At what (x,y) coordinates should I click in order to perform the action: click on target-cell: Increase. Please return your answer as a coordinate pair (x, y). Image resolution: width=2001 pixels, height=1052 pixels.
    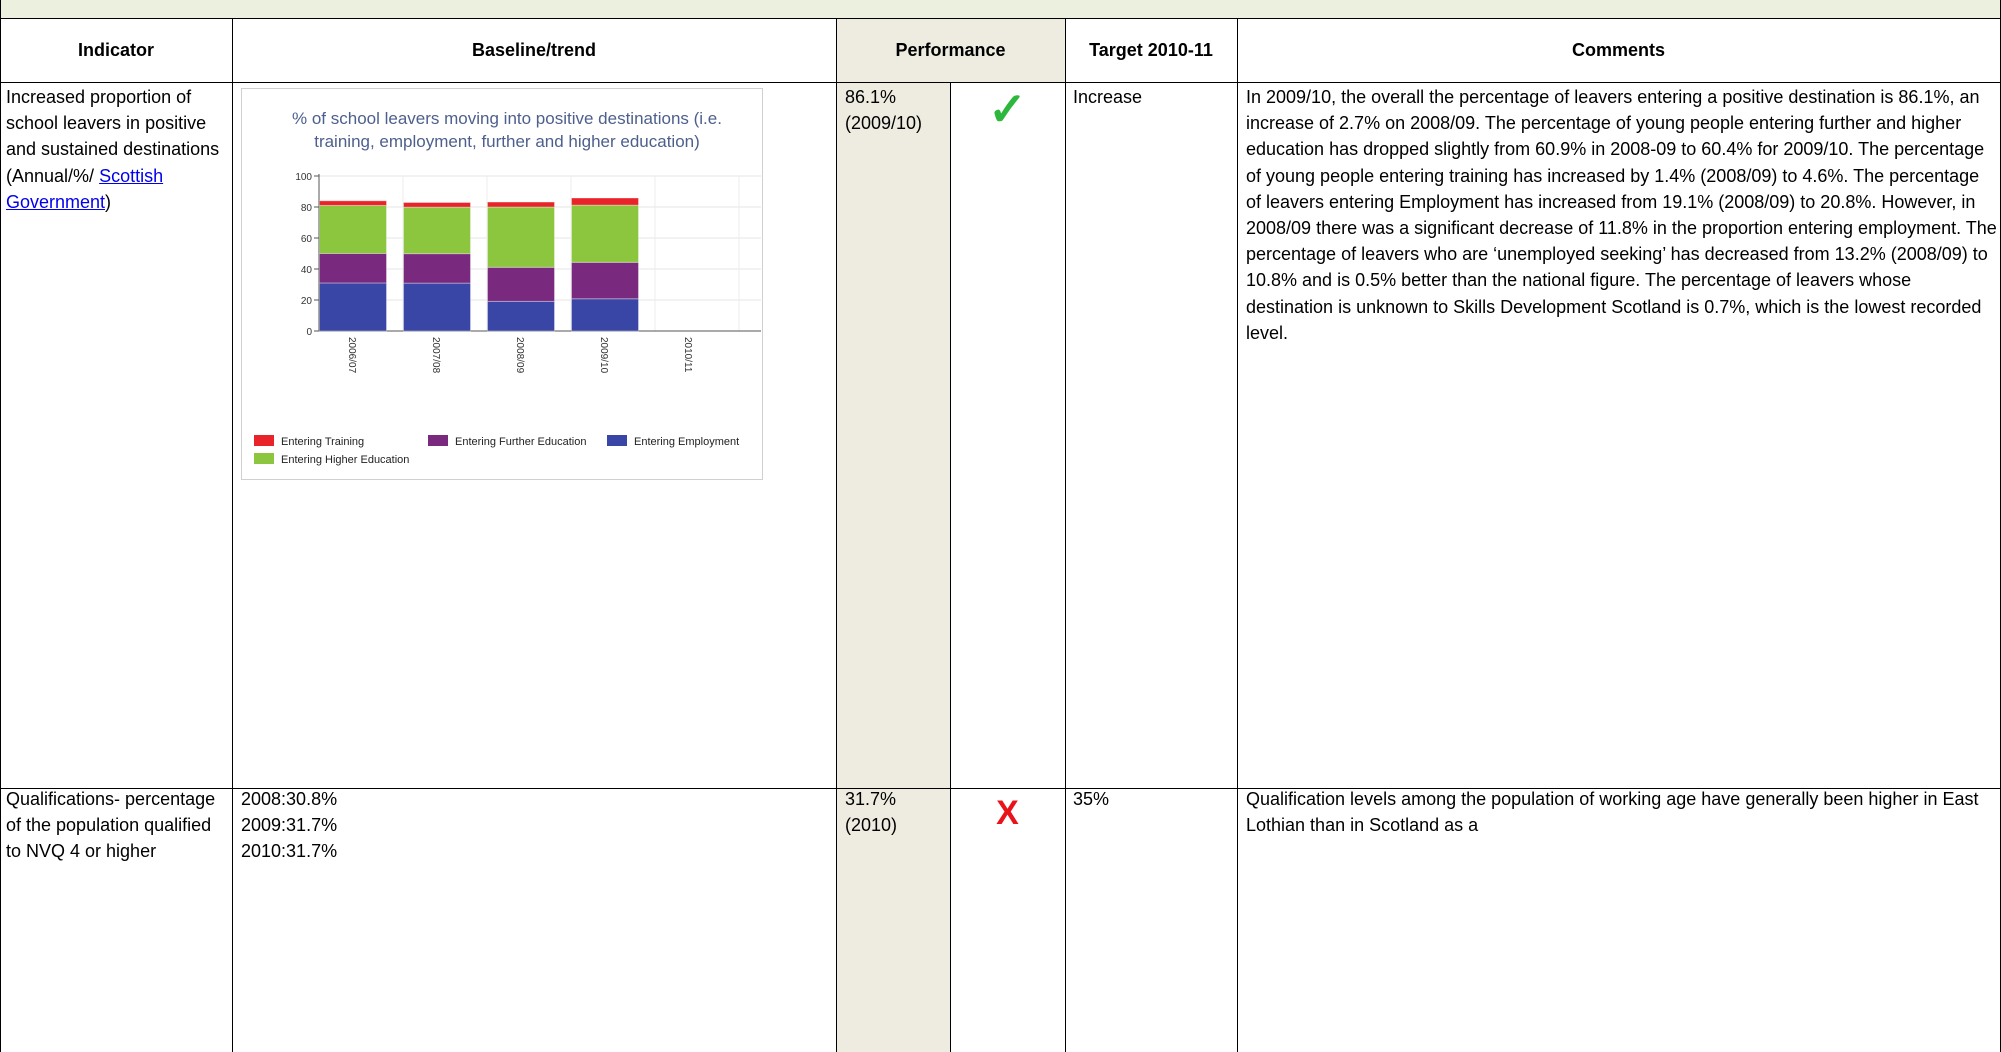
    Looking at the image, I should click on (1108, 97).